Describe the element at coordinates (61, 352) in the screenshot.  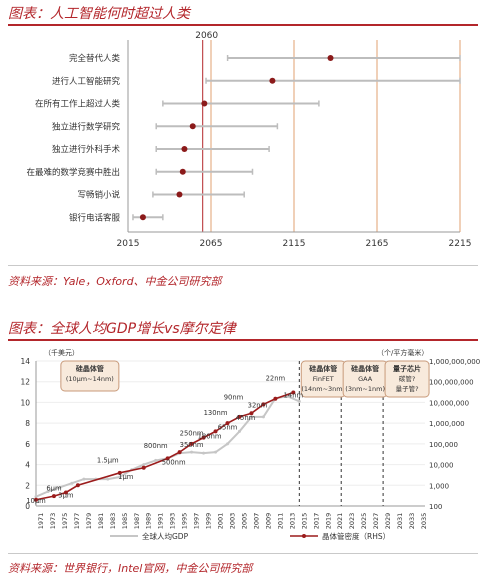
I see `y-left-label: （千美元）` at that location.